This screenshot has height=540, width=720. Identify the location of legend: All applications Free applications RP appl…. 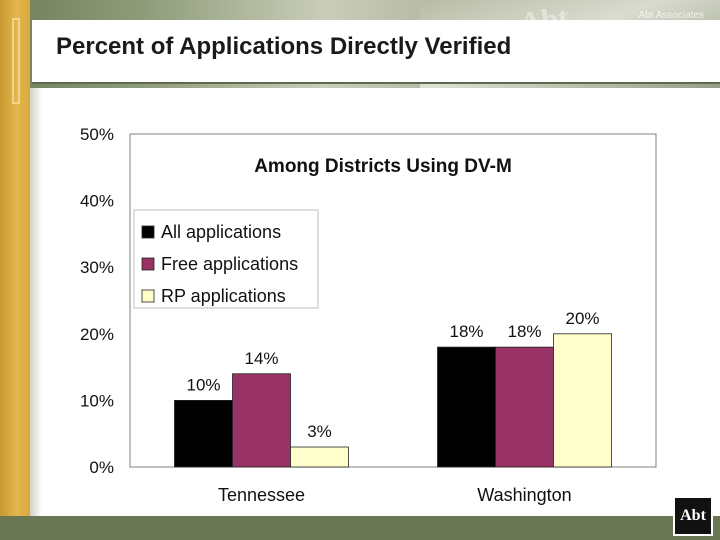
(226, 259).